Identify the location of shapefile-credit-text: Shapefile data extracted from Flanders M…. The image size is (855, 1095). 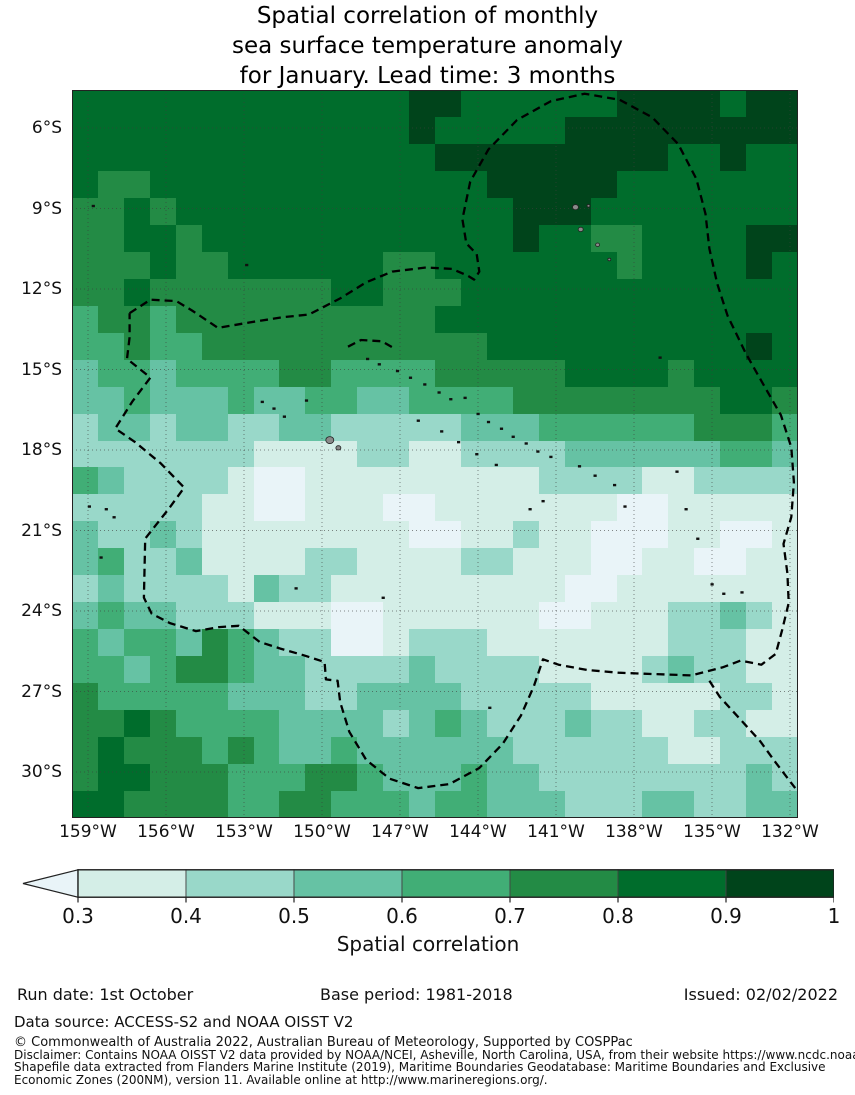
(420, 1067).